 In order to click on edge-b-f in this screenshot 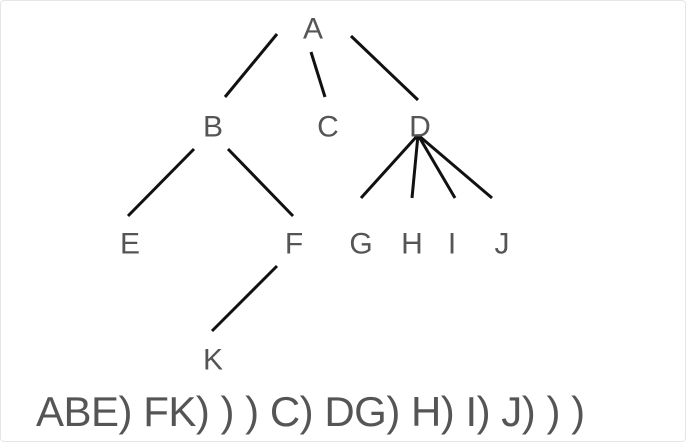, I will do `click(260, 182)`.